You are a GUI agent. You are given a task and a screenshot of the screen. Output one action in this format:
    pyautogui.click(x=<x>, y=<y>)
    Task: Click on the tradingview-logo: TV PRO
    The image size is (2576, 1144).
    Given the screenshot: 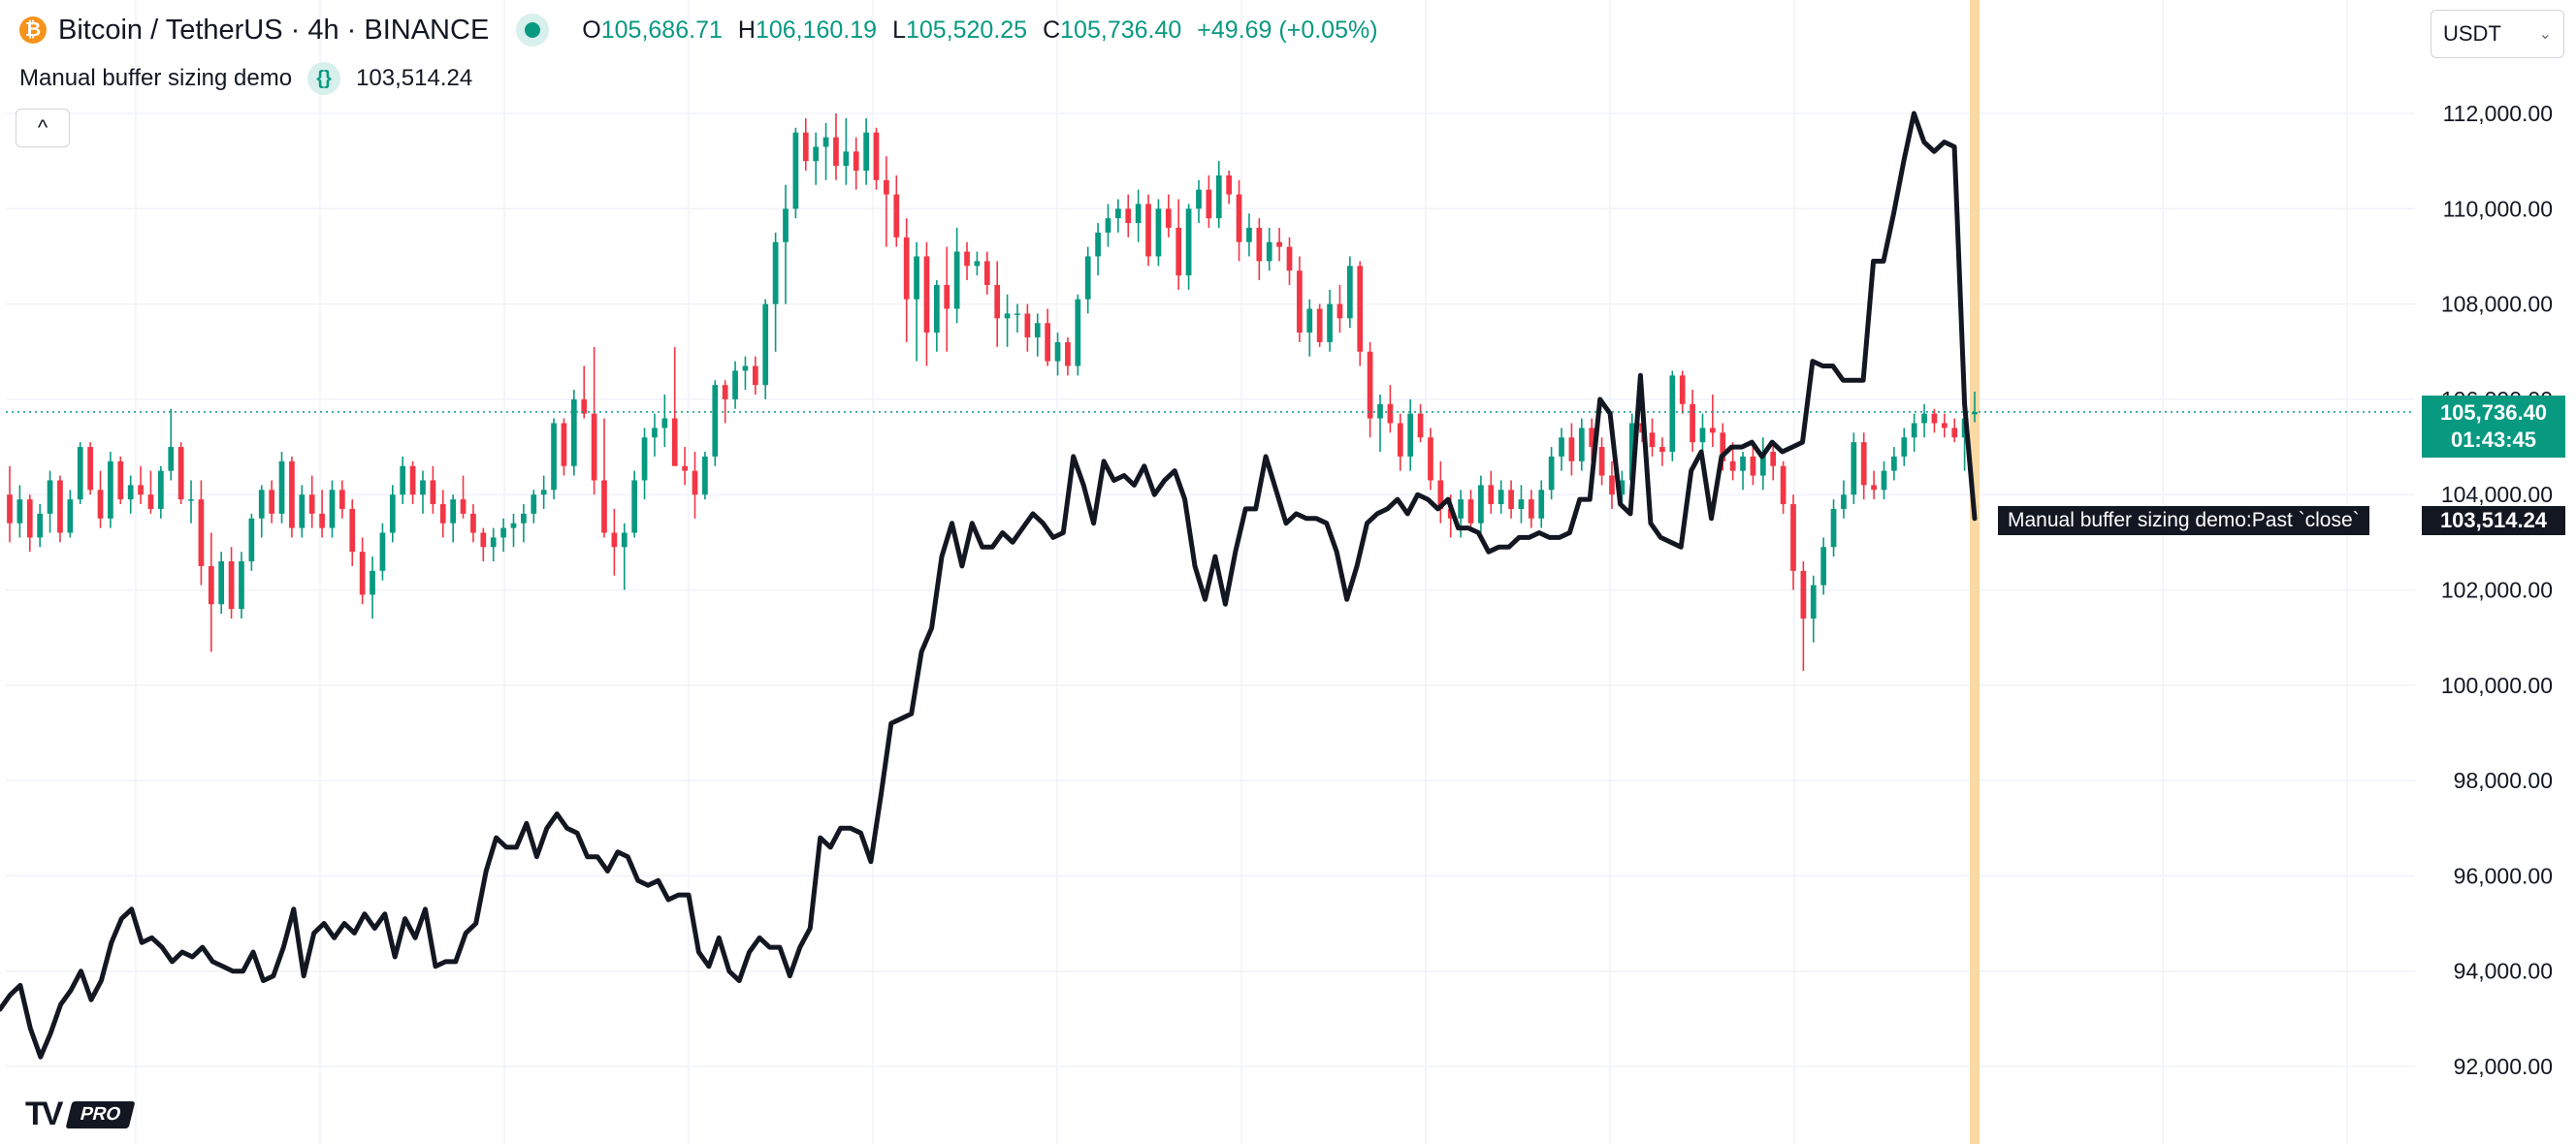 What is the action you would take?
    pyautogui.click(x=81, y=1114)
    